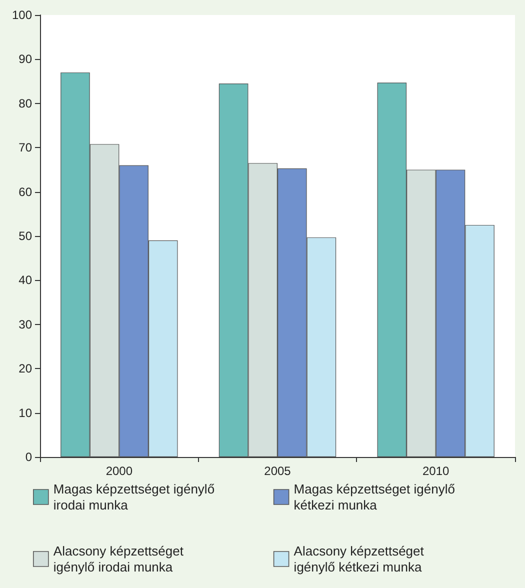  I want to click on legend-label: Magas képzettséget igénylő irodai munka, so click(135, 497).